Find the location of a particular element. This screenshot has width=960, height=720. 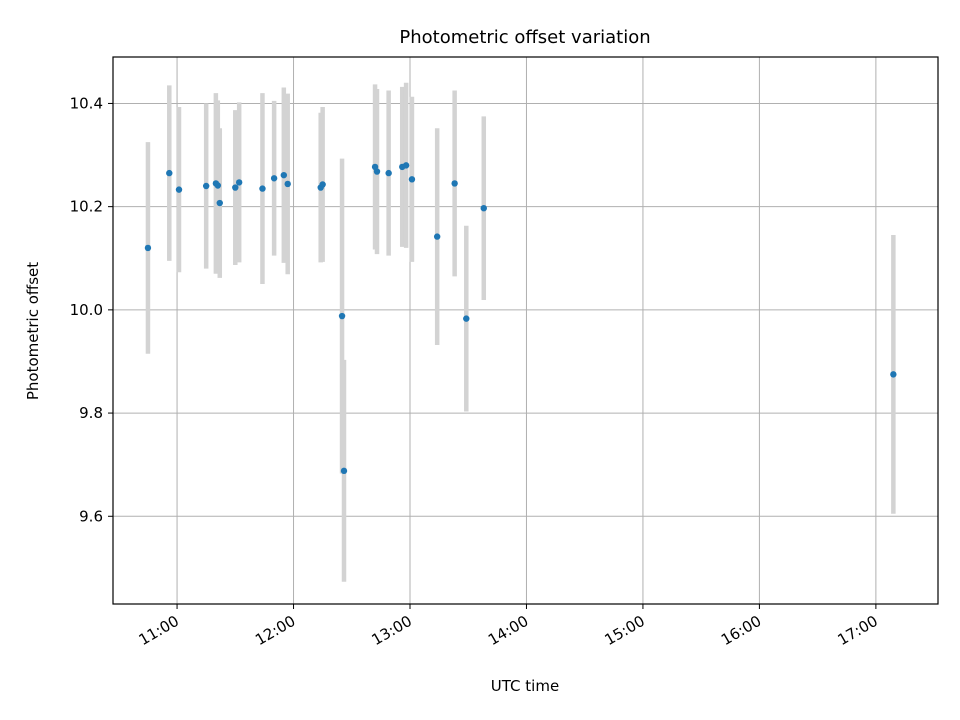

y-tick-label: 10.0 is located at coordinates (86, 310).